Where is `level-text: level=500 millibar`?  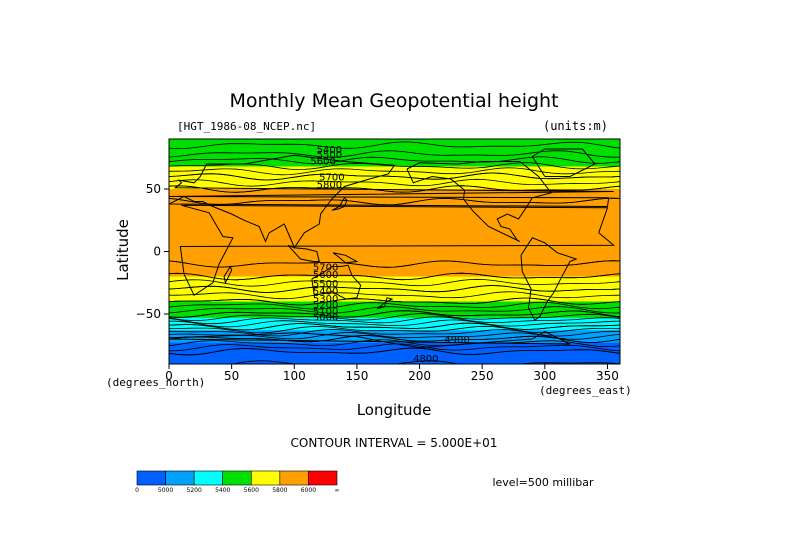 level-text: level=500 millibar is located at coordinates (543, 482).